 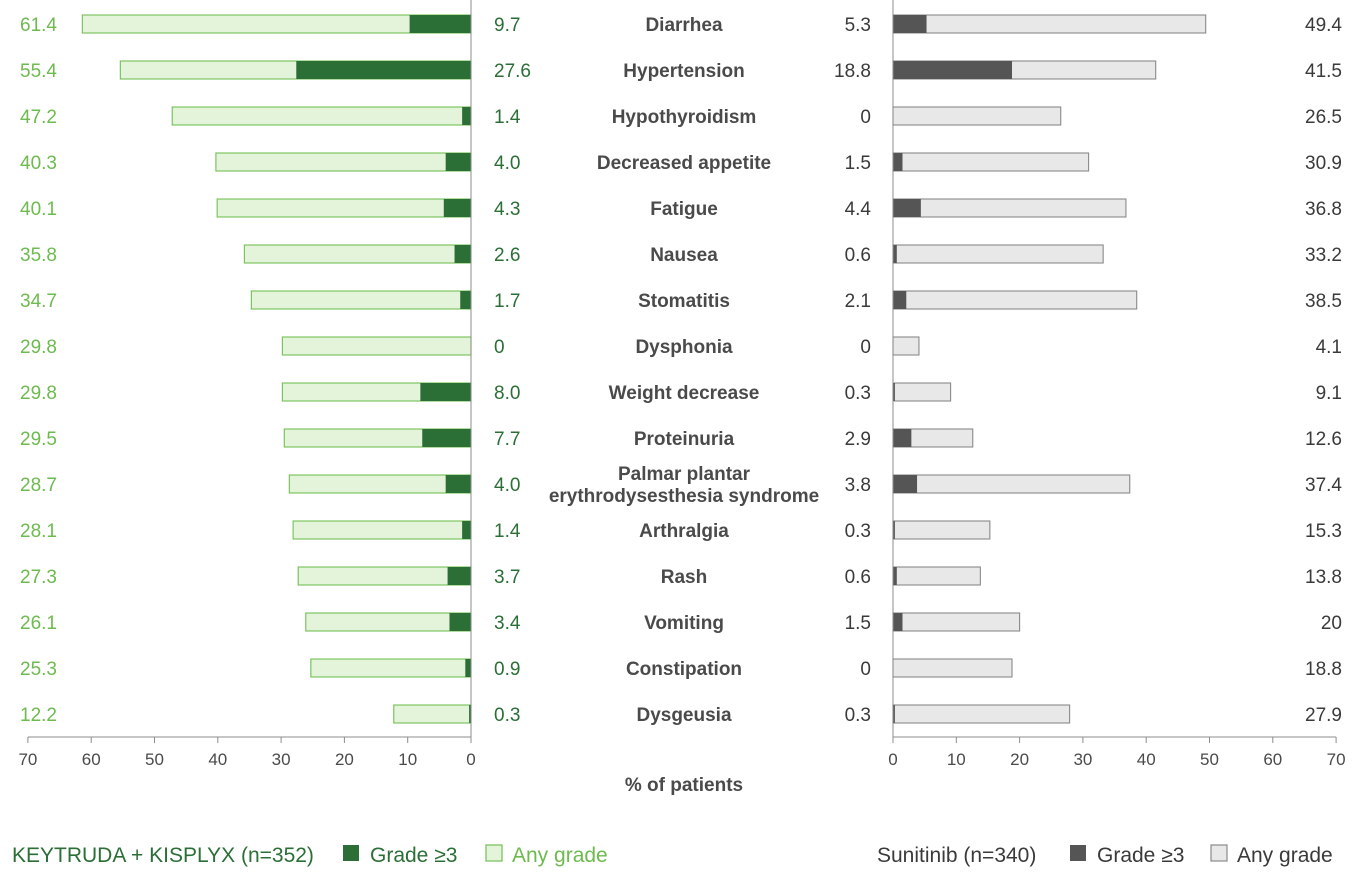 What do you see at coordinates (684, 623) in the screenshot?
I see `category-label: Vomiting` at bounding box center [684, 623].